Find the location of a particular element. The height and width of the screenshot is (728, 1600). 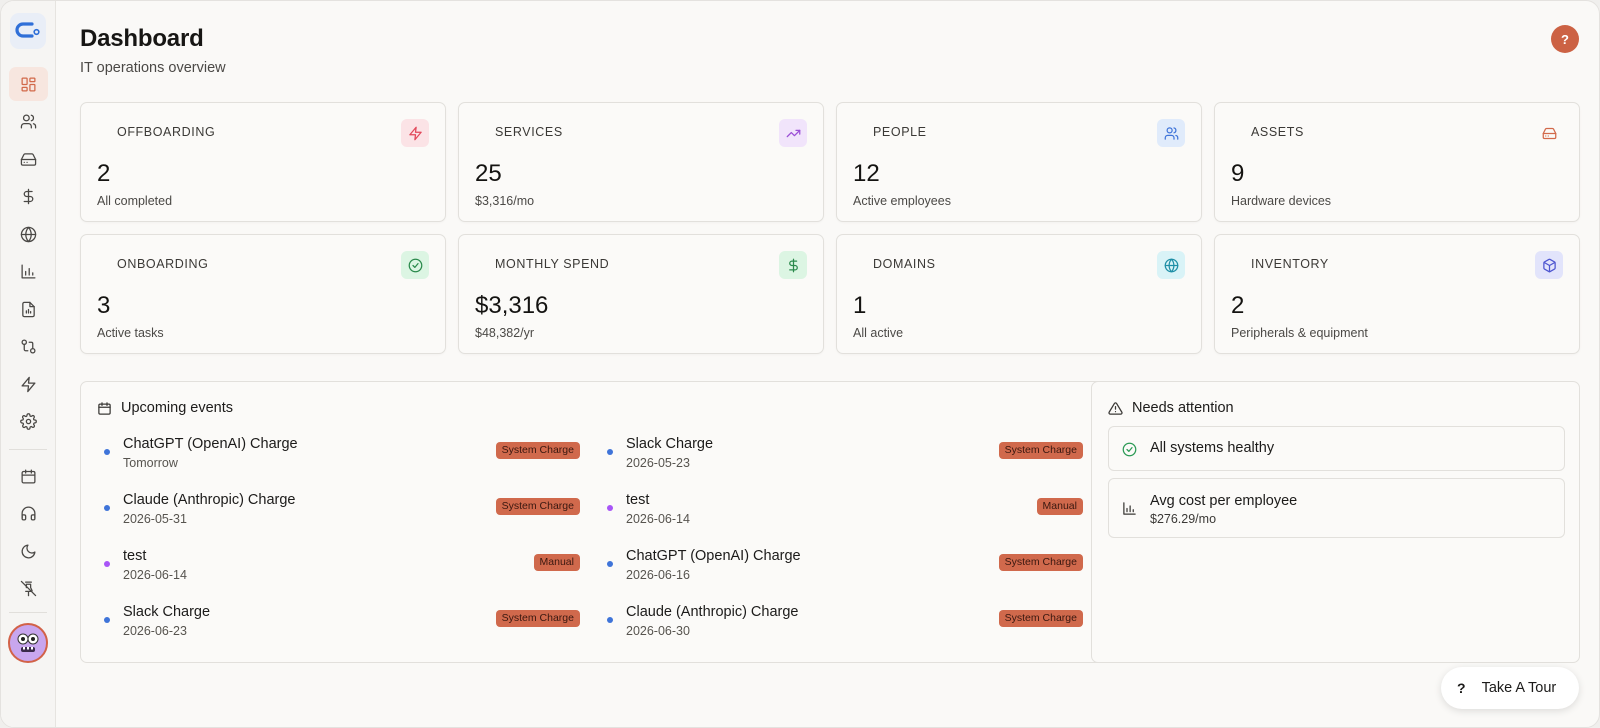

sidebar-item-moon is located at coordinates (28, 551).